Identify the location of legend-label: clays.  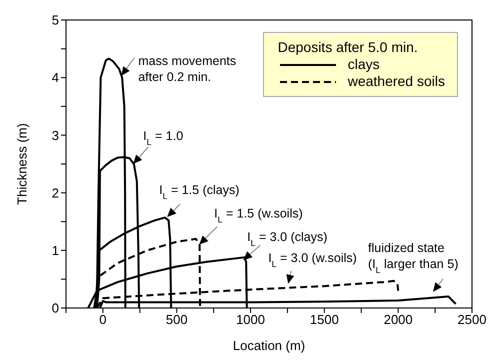
(364, 64).